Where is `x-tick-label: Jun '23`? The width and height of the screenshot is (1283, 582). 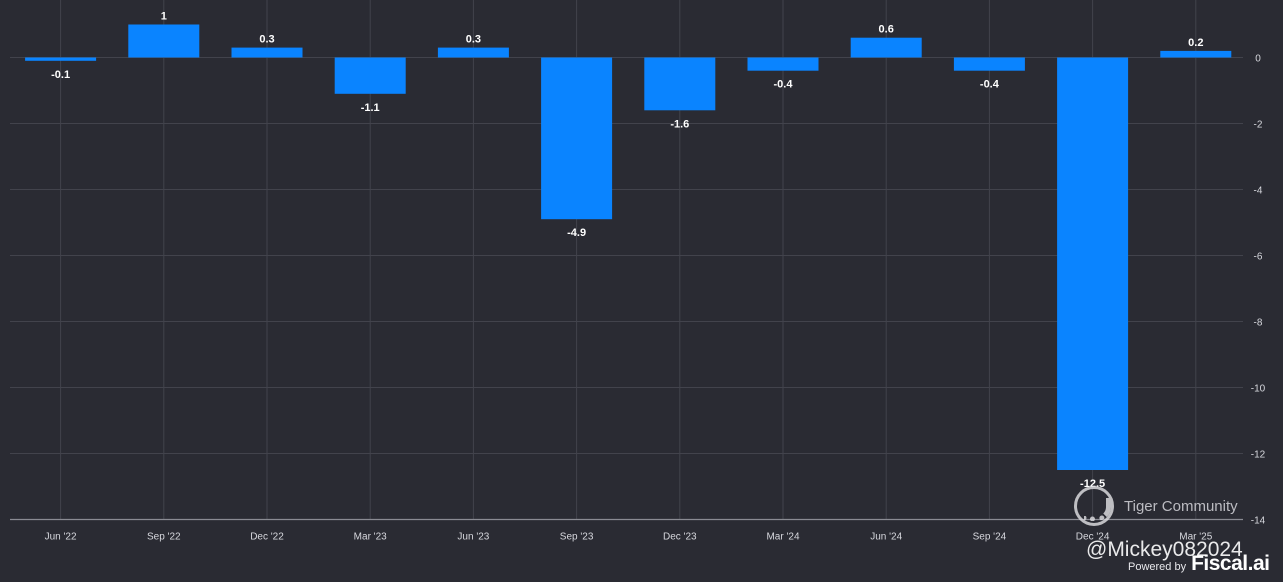 x-tick-label: Jun '23 is located at coordinates (473, 537).